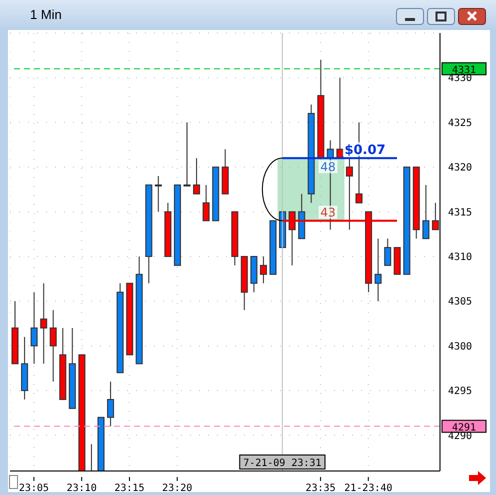  I want to click on y-tick-label: 4305, so click(460, 302).